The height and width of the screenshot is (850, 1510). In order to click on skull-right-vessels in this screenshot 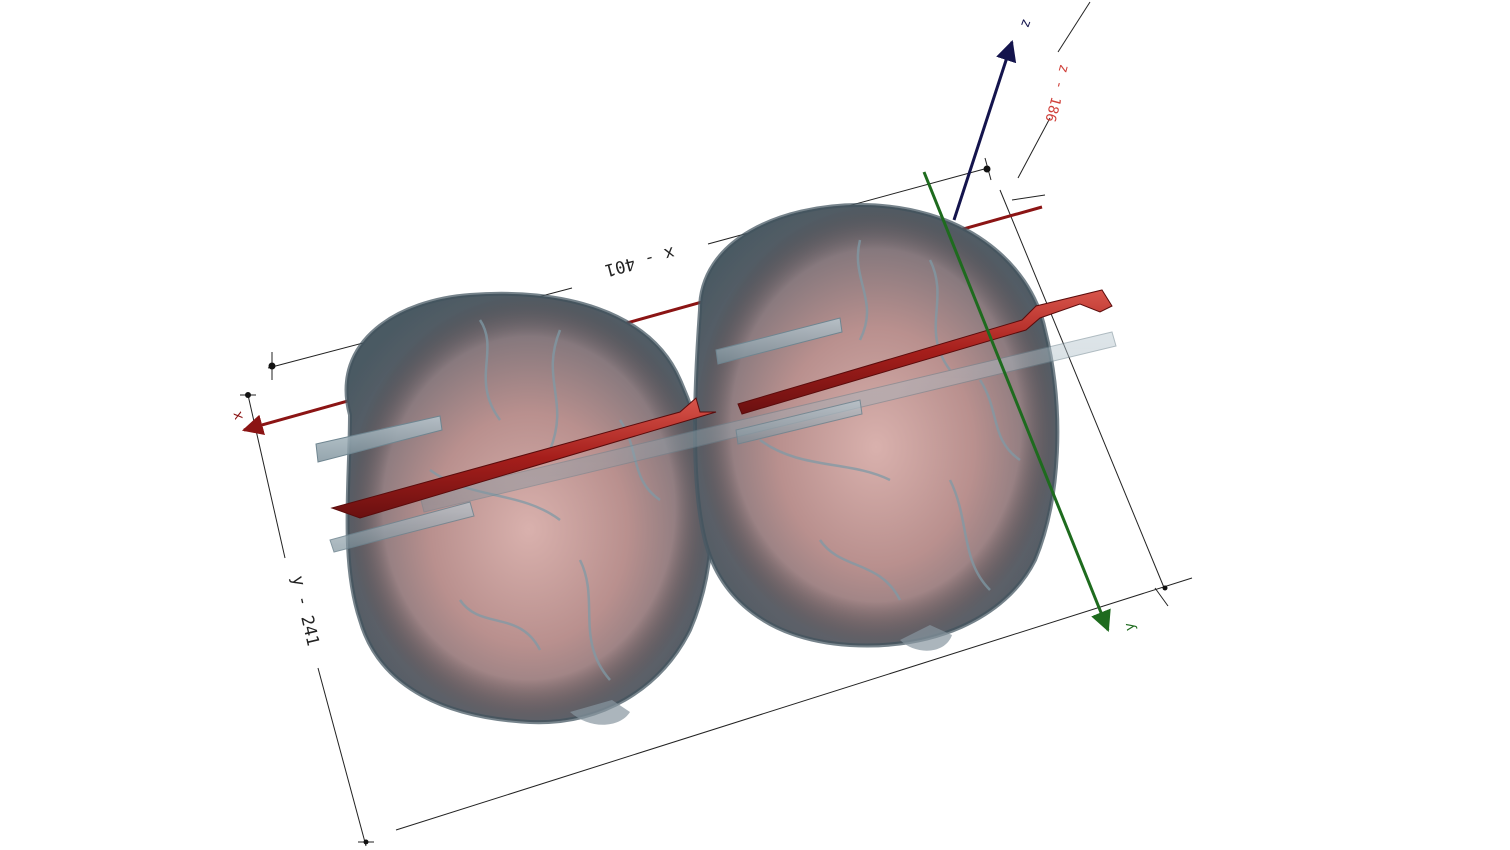, I will do `click(890, 420)`.